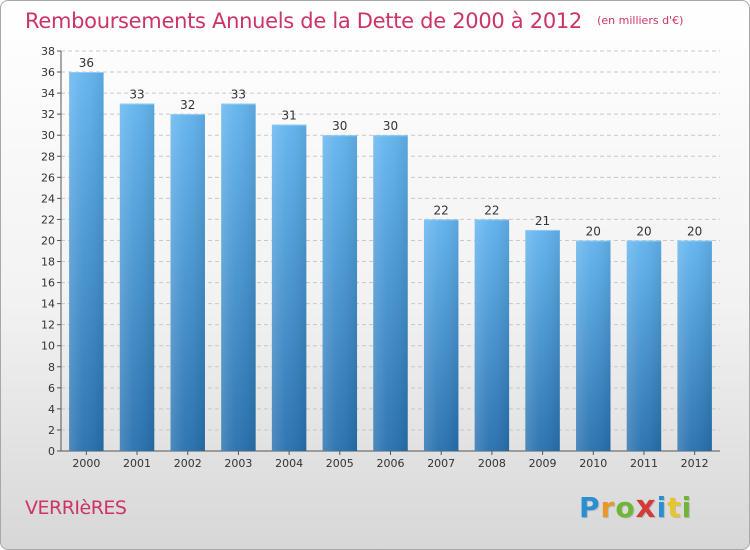  I want to click on y-tick-label: 32, so click(48, 114).